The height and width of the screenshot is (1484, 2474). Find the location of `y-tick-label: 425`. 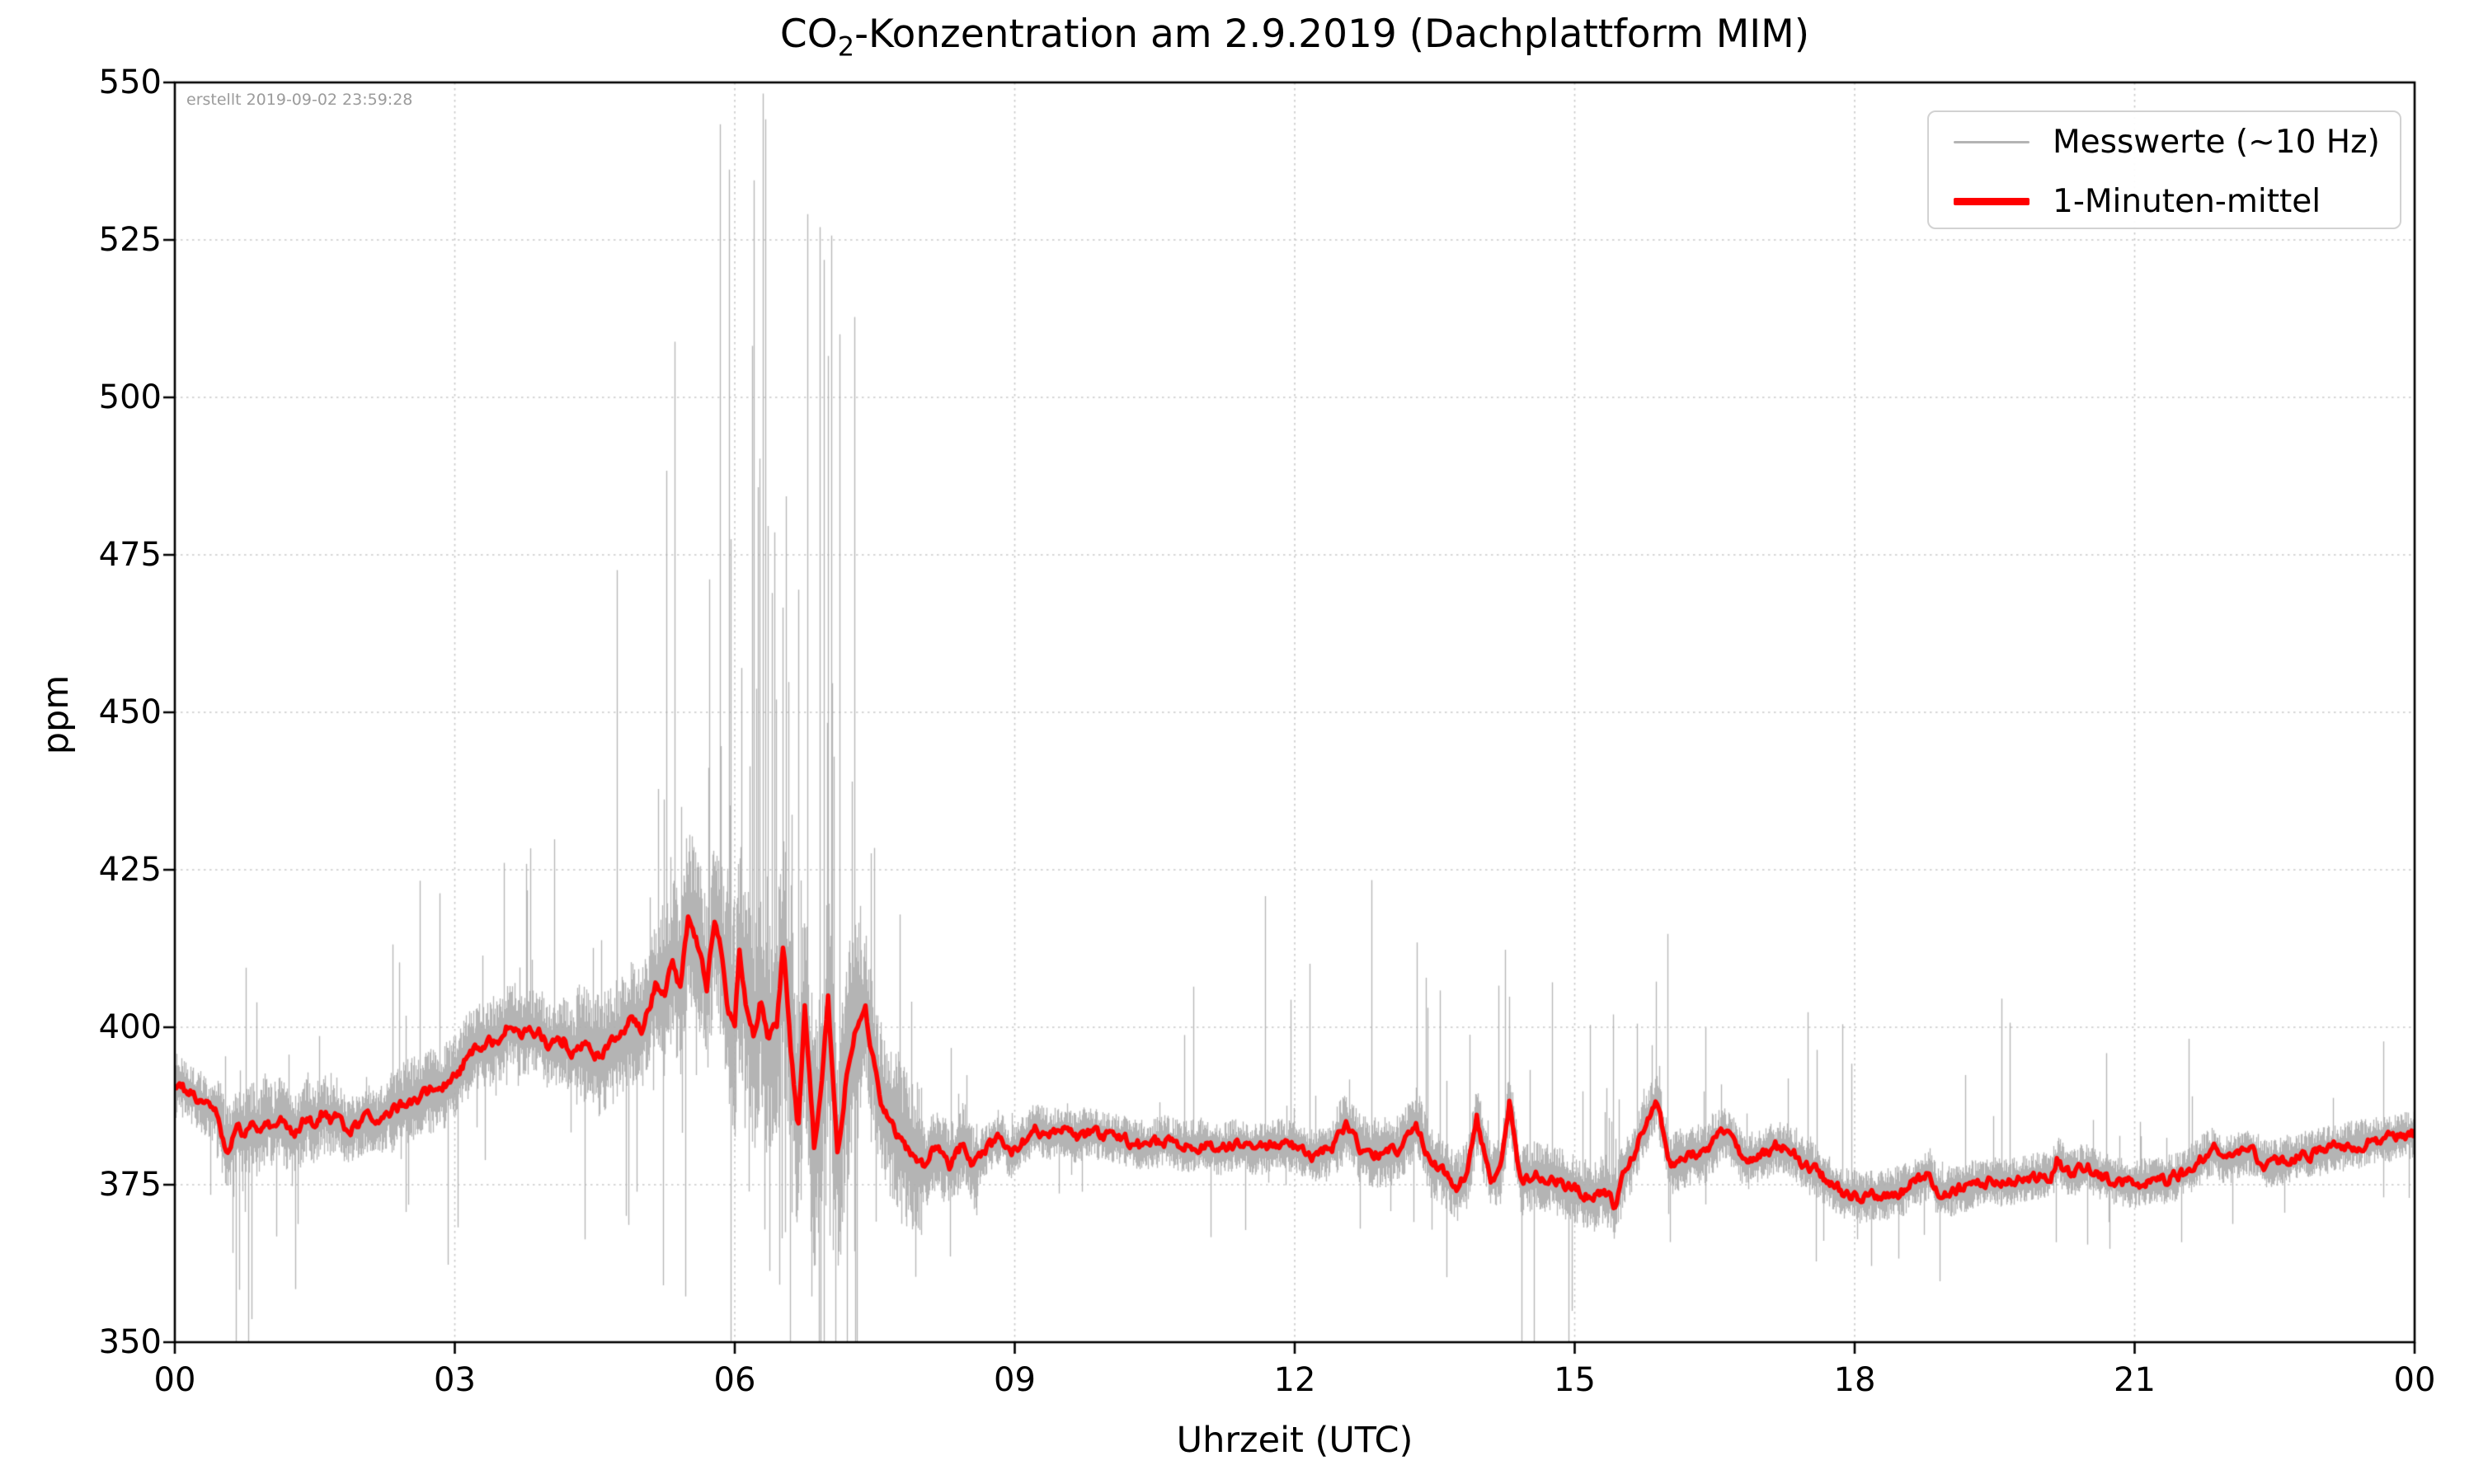

y-tick-label: 425 is located at coordinates (130, 870).